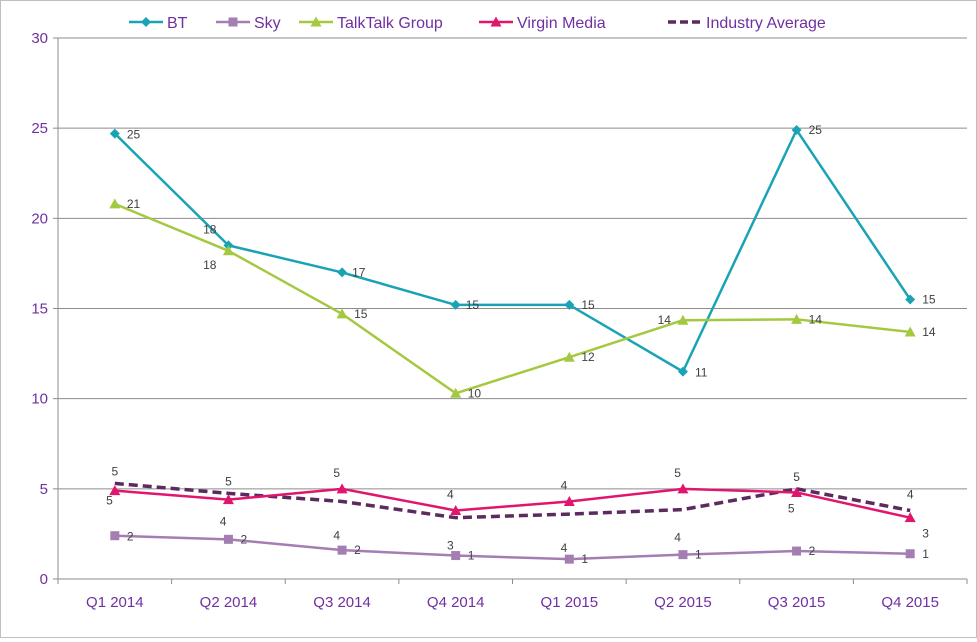 The image size is (977, 642). Describe the element at coordinates (925, 554) in the screenshot. I see `data-label-sky-7: 1` at that location.